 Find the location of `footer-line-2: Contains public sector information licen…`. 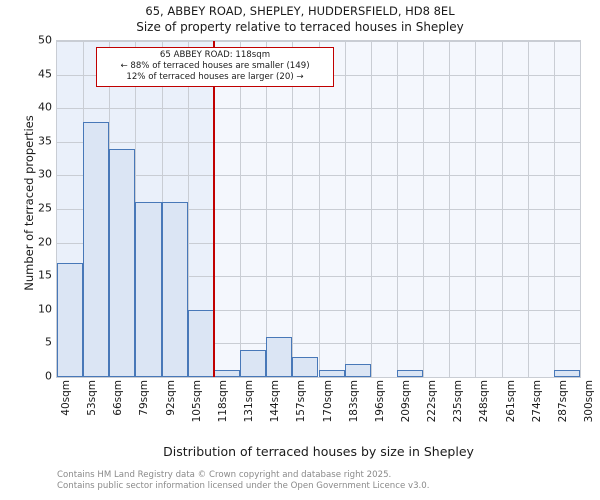

footer-line-2: Contains public sector information licen… is located at coordinates (243, 485).